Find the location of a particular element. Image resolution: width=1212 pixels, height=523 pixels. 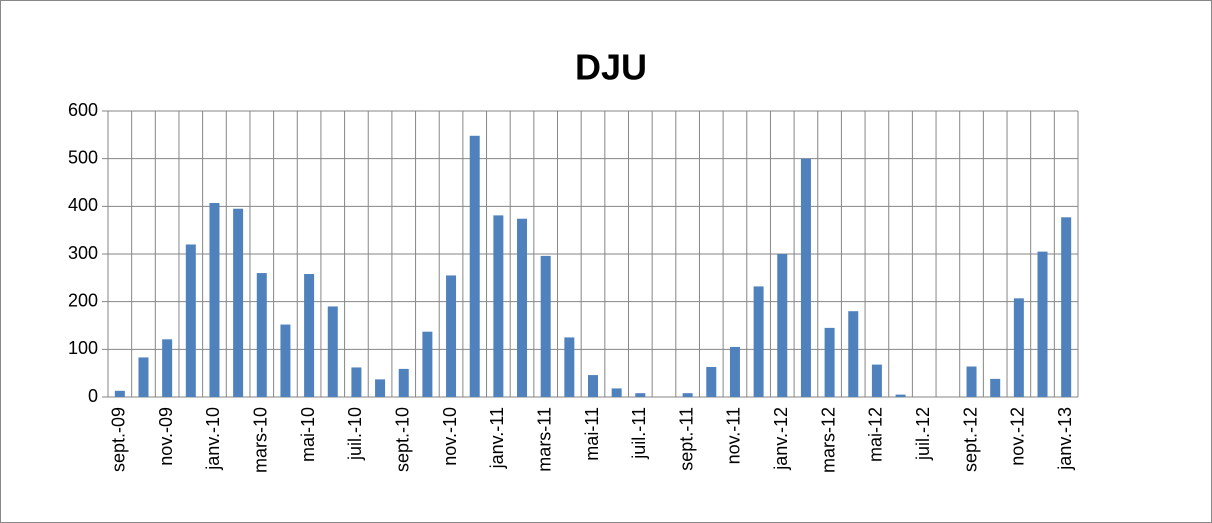

x-tick-label: janv.-11 is located at coordinates (497, 438).